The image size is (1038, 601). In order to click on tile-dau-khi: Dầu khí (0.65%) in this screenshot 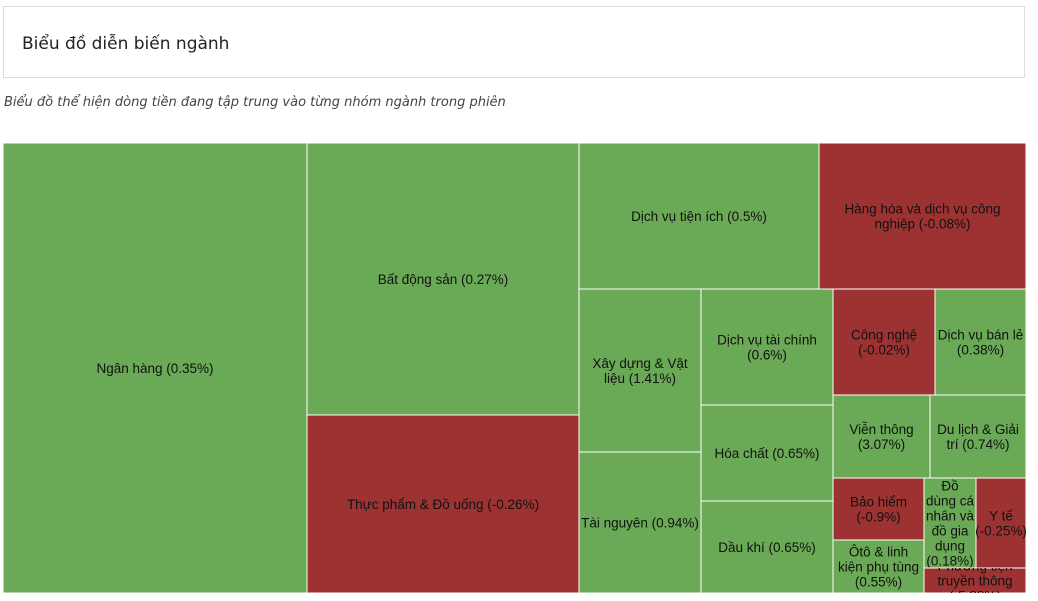, I will do `click(767, 546)`.